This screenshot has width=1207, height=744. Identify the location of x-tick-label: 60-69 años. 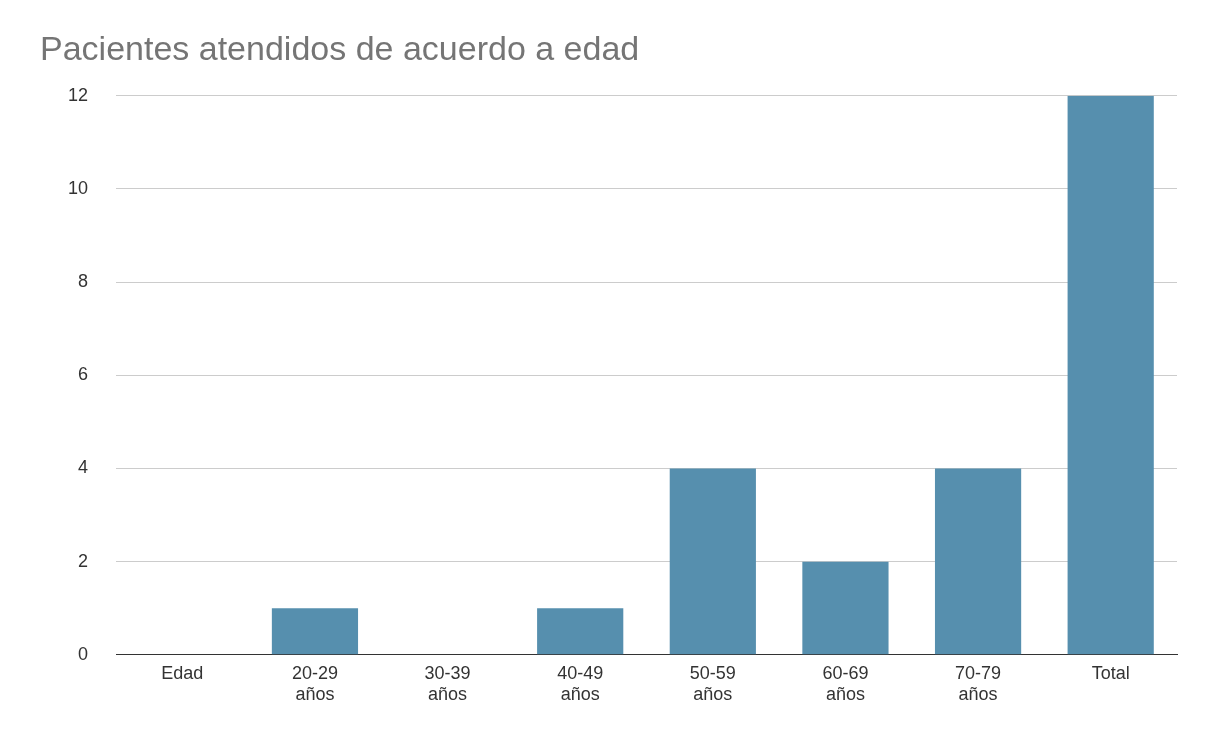
(845, 683).